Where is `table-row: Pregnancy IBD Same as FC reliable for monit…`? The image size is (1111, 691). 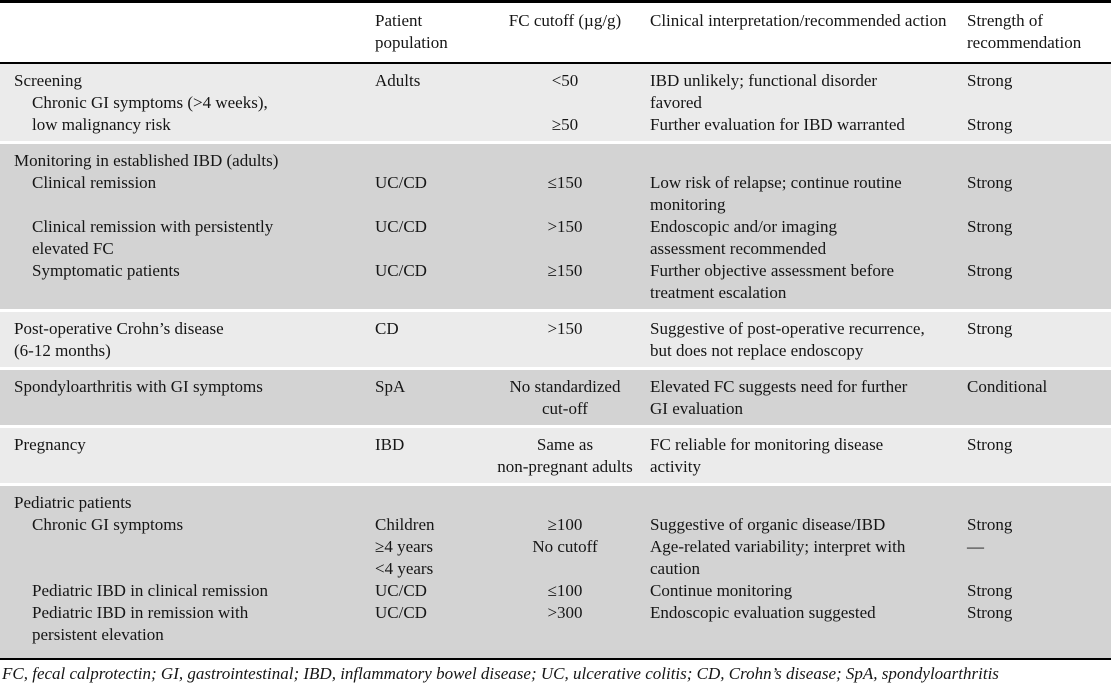
table-row: Pregnancy IBD Same as FC reliable for monit… is located at coordinates (555, 445).